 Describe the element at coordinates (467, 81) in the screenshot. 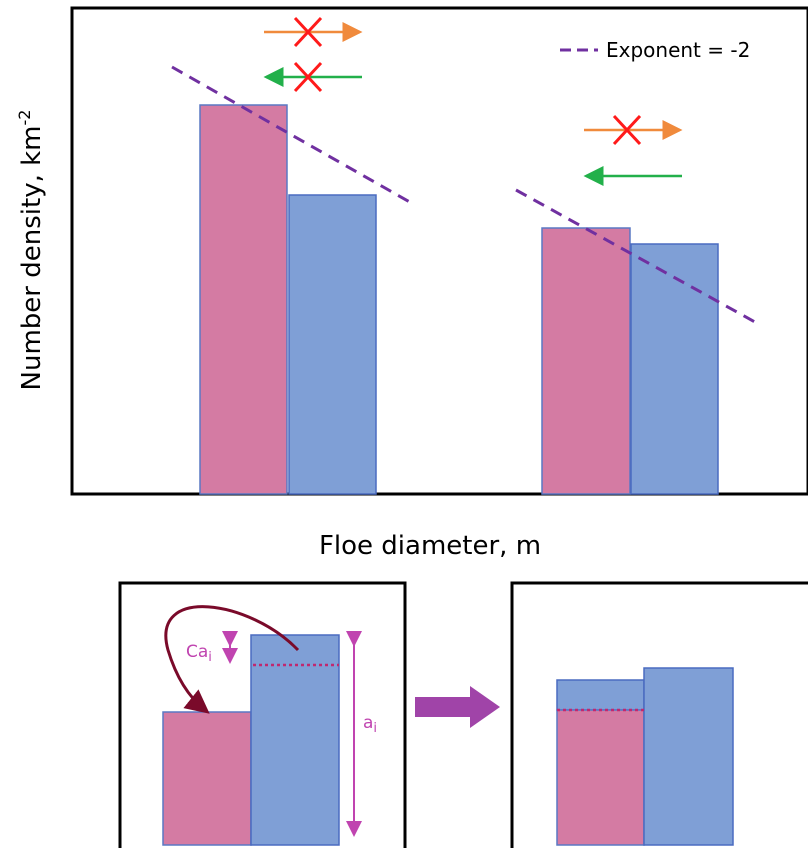

I see `cross-marks` at that location.